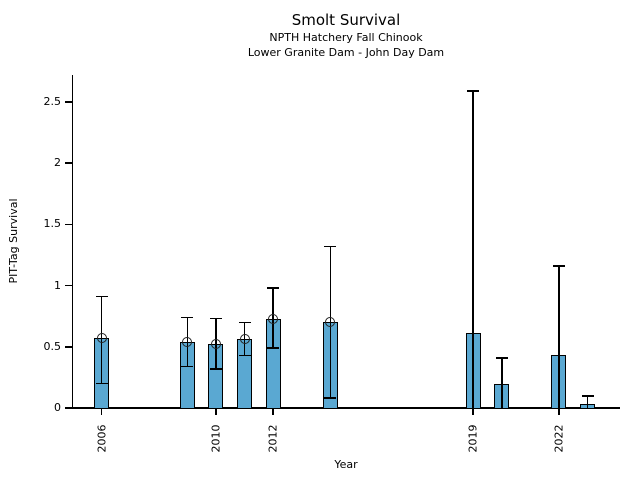 This screenshot has height=480, width=640. What do you see at coordinates (273, 438) in the screenshot?
I see `x-tick-label: 2012` at bounding box center [273, 438].